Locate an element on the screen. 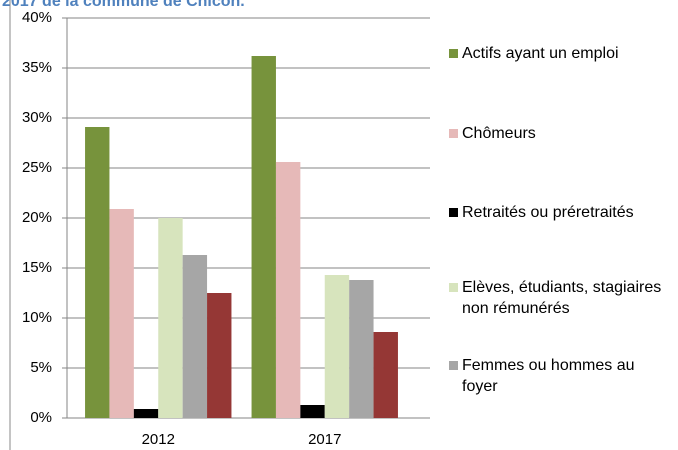 The height and width of the screenshot is (450, 678). y-tick-label: 5% is located at coordinates (41, 367).